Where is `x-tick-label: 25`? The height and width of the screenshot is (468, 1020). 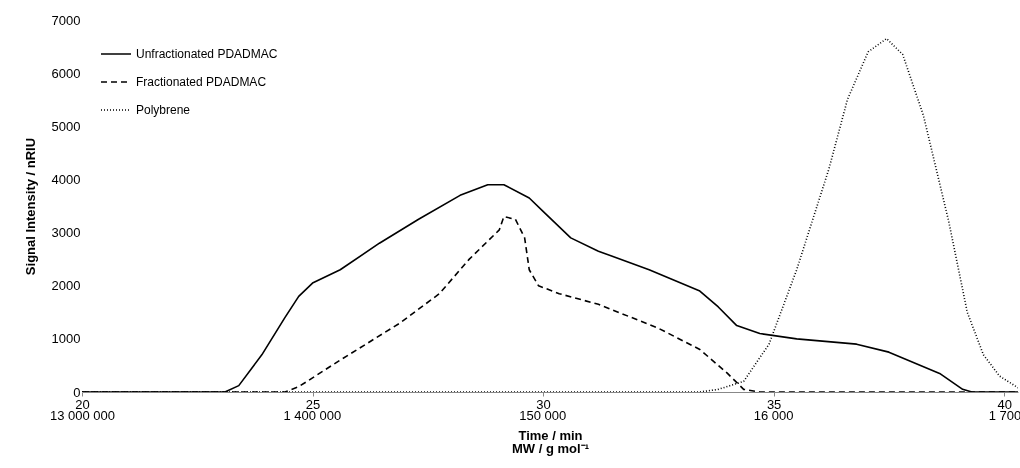
x-tick-label: 25 is located at coordinates (313, 404).